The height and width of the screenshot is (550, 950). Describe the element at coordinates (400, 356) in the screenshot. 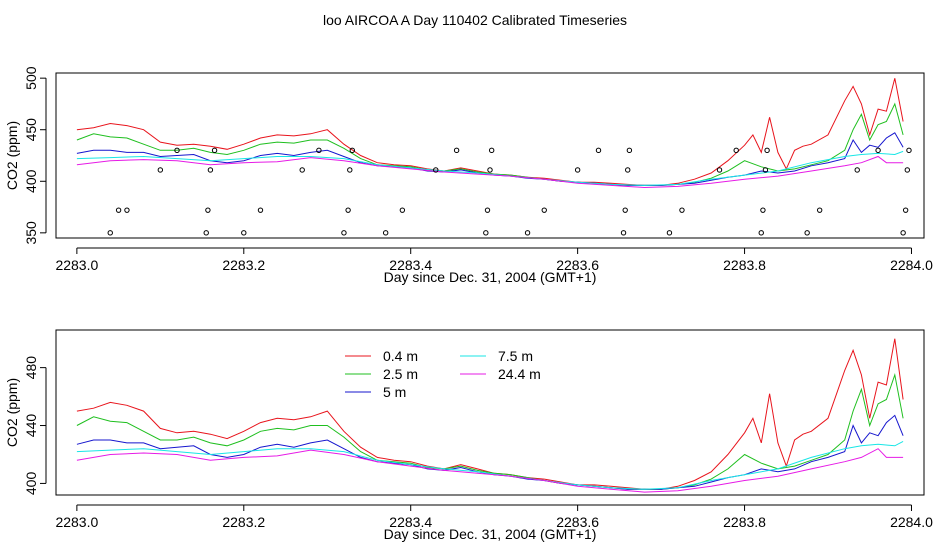

I see `legend-label-0-4-m: 0.4 m` at that location.